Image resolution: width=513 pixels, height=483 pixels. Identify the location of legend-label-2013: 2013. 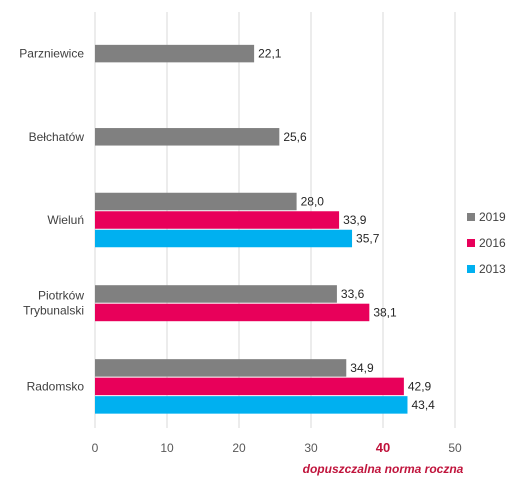
(492, 269).